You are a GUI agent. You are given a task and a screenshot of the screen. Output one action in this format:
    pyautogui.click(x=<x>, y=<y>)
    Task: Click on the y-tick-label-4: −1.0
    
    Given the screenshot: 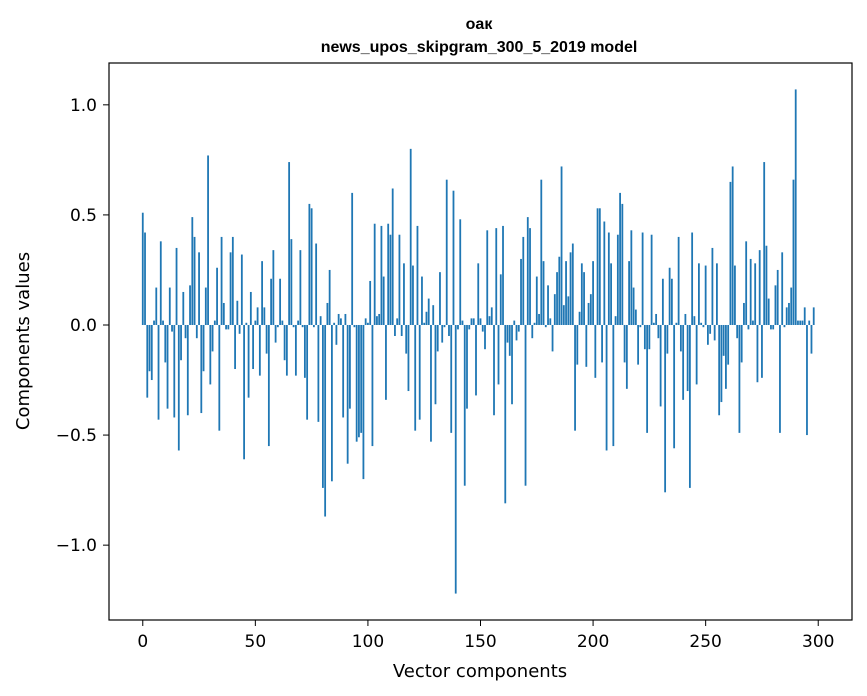 What is the action you would take?
    pyautogui.click(x=76, y=546)
    